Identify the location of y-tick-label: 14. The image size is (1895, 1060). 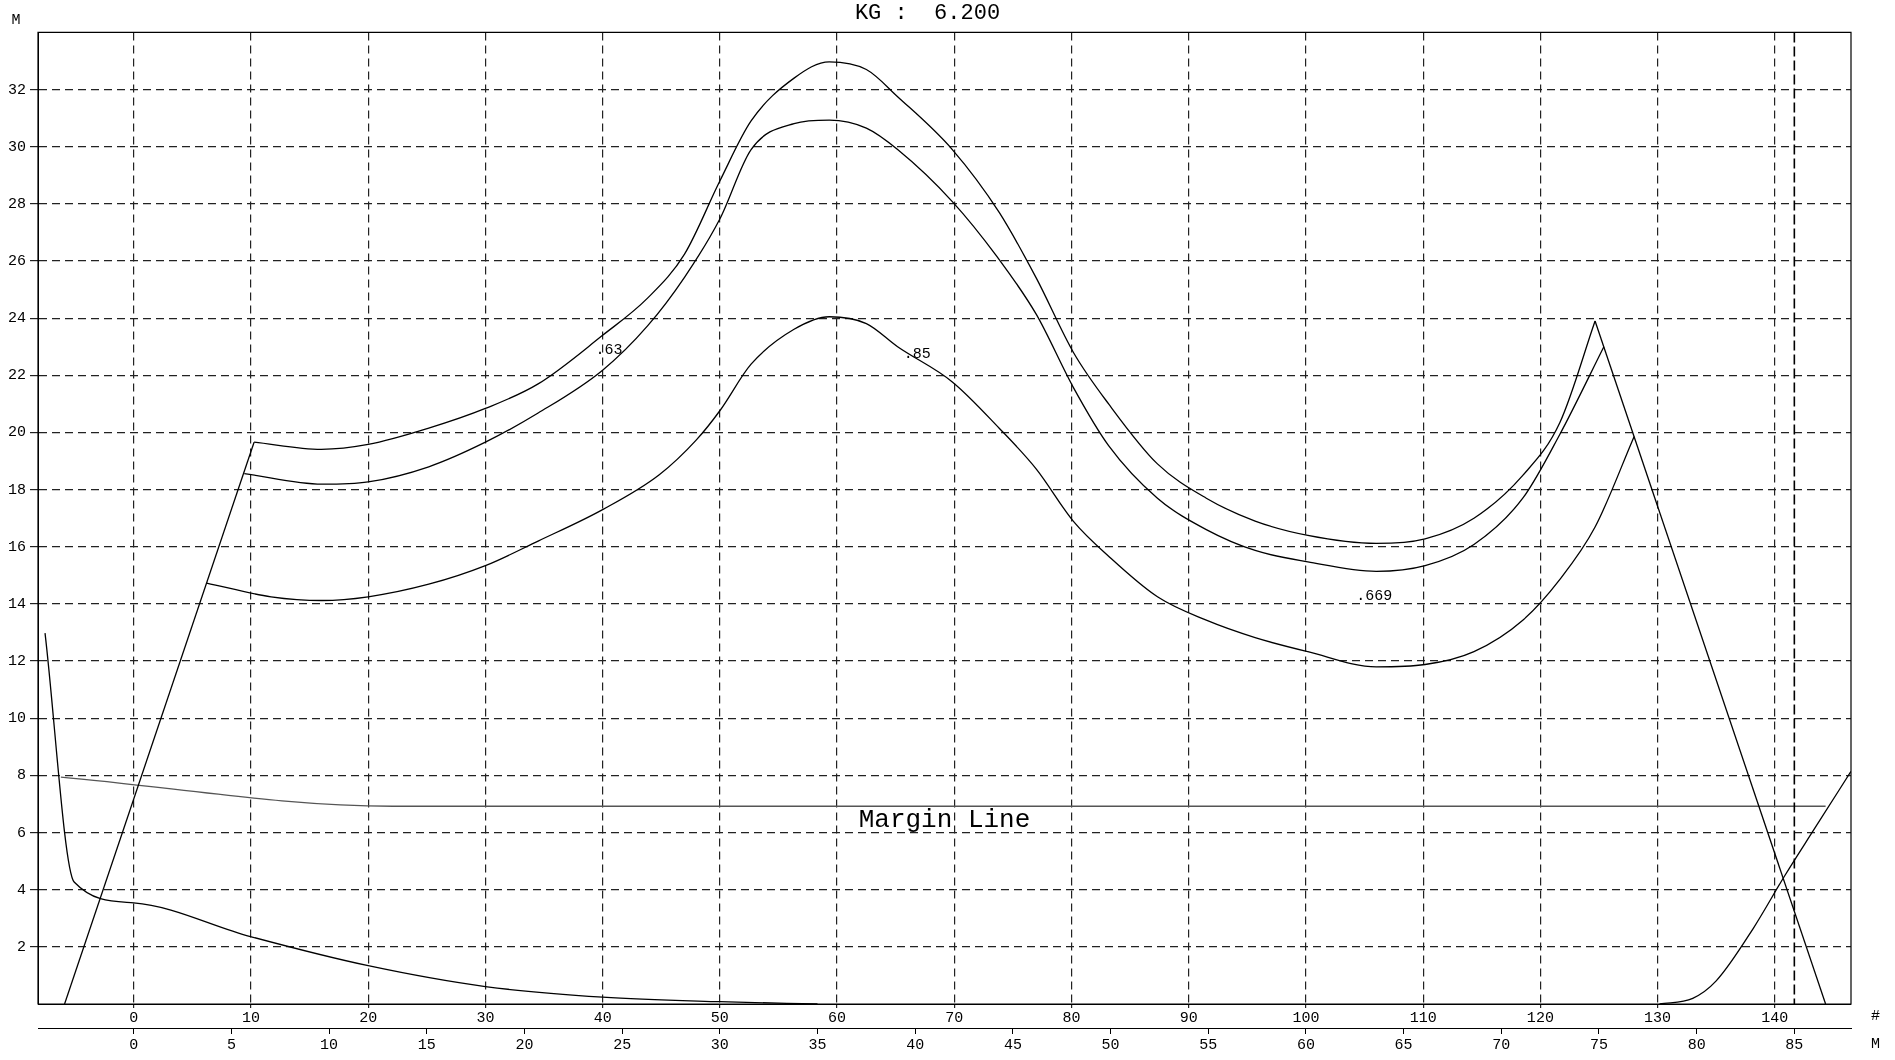
(16, 604).